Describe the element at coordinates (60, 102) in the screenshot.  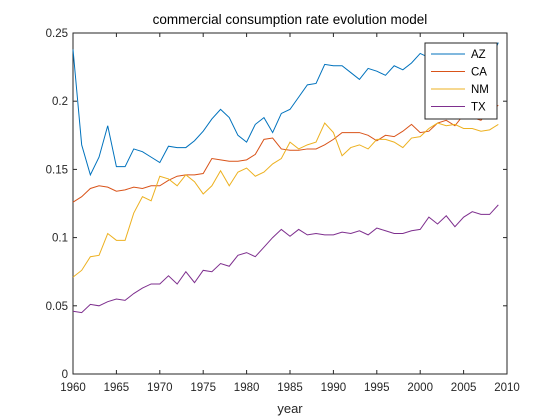
I see `y-tick-label: 0.2` at that location.